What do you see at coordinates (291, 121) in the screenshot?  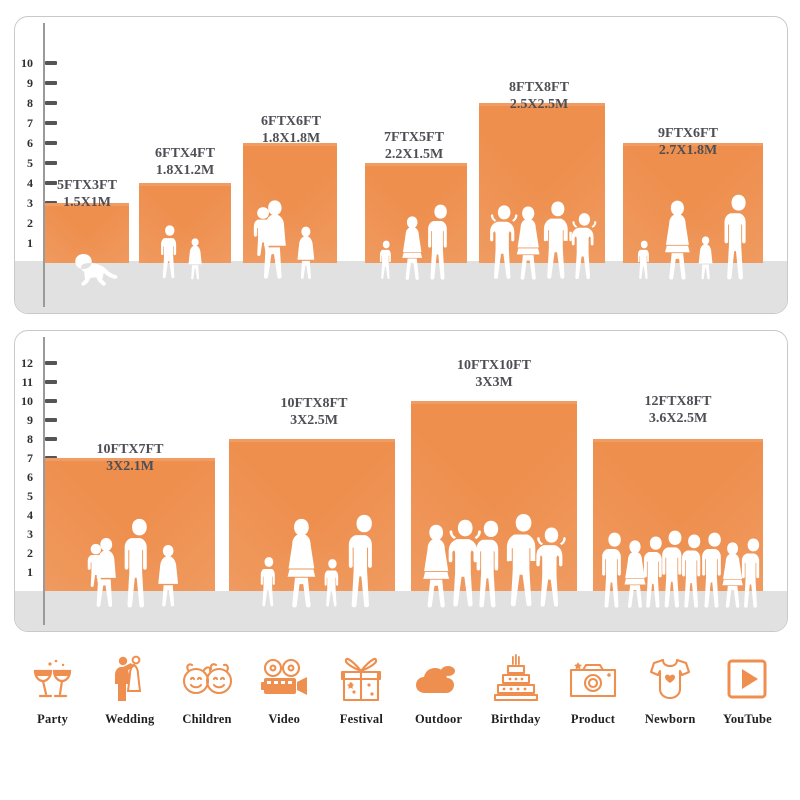 I see `bar-size-feet: 6FTX6FT` at bounding box center [291, 121].